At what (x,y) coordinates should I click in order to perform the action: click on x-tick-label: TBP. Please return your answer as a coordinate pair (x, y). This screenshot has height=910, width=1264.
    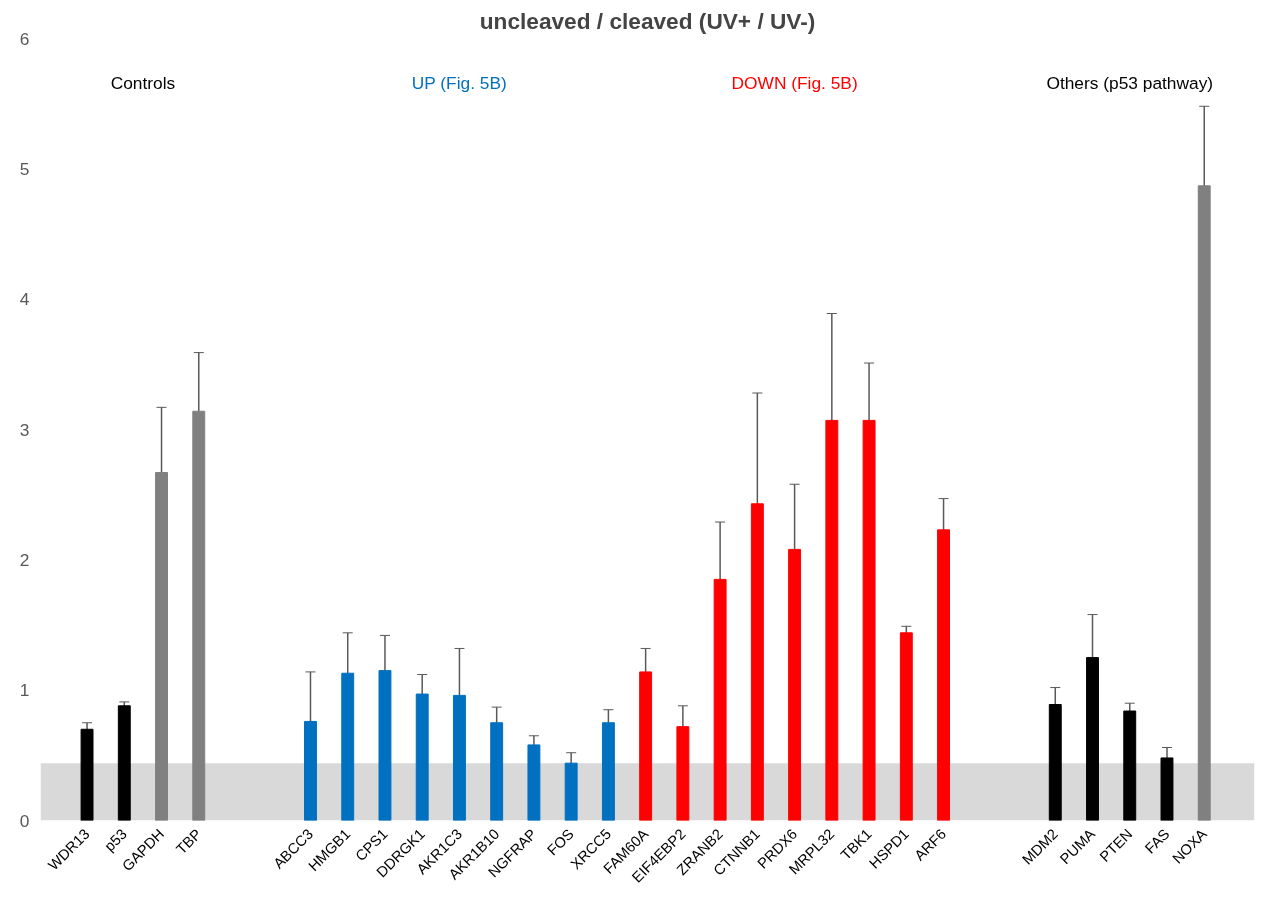
    Looking at the image, I should click on (188, 841).